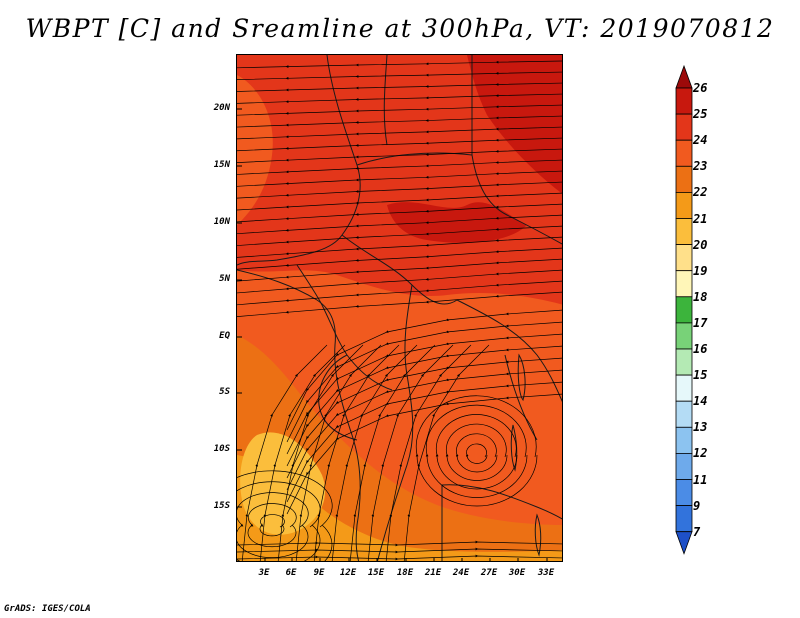 The width and height of the screenshot is (800, 618). Describe the element at coordinates (517, 573) in the screenshot. I see `lon-tick-label: 30E` at that location.